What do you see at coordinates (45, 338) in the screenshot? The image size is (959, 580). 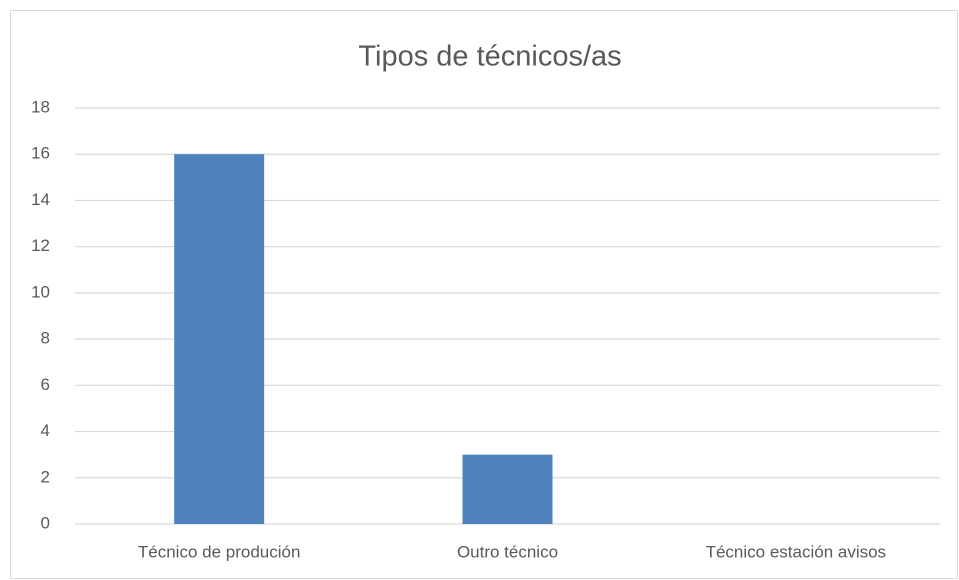 I see `y-tick-label: 8` at bounding box center [45, 338].